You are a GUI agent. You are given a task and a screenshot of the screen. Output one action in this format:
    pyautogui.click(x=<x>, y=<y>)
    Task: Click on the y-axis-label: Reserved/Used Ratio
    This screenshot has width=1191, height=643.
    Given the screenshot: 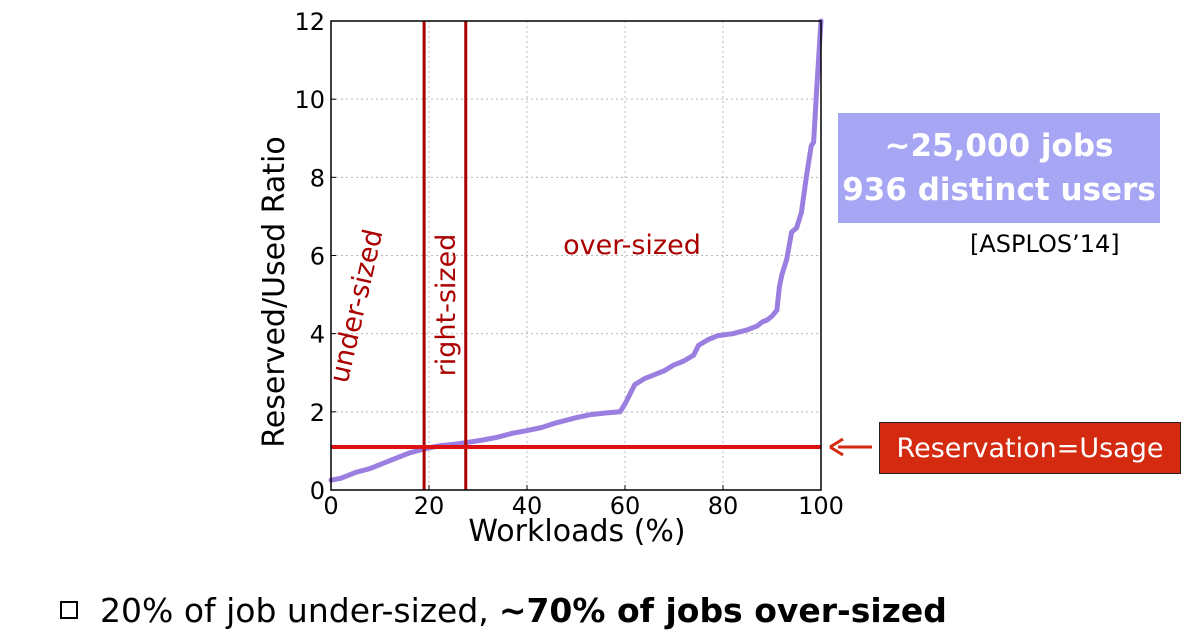 What is the action you would take?
    pyautogui.click(x=274, y=291)
    